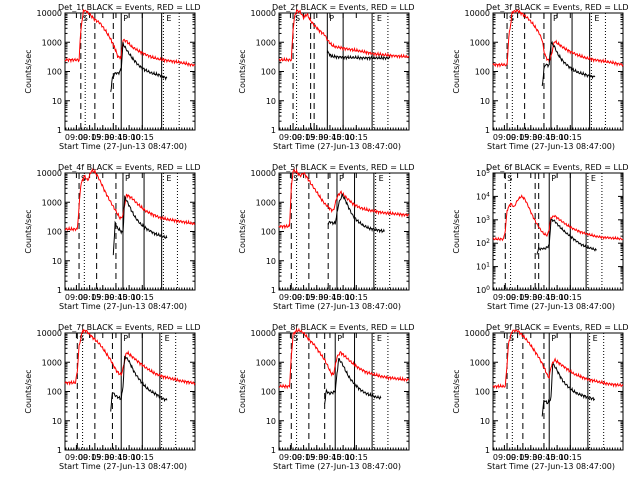 This screenshot has height=480, width=640. Describe the element at coordinates (343, 7) in the screenshot. I see `chart-title: Det_2f BLACK = Events, RED = LLD` at that location.